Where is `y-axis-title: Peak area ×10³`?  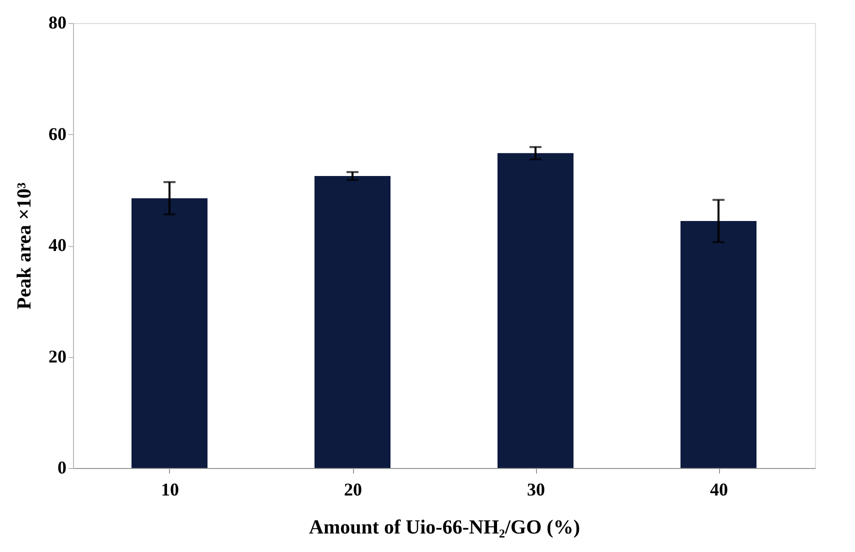 y-axis-title: Peak area ×10³ is located at coordinates (25, 246).